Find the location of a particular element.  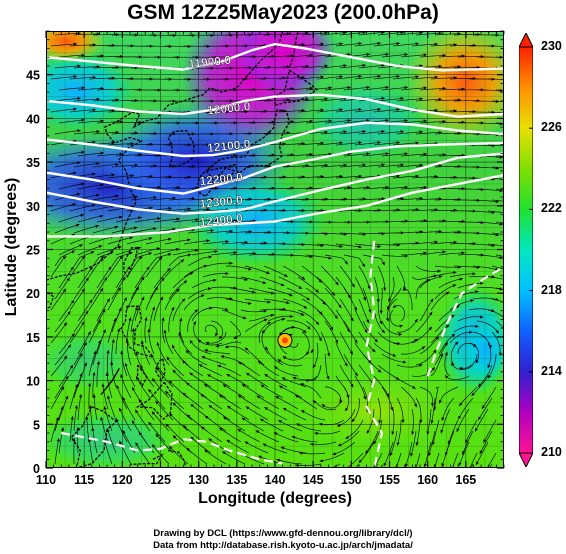

contour-label: 12300.0 is located at coordinates (221, 202).